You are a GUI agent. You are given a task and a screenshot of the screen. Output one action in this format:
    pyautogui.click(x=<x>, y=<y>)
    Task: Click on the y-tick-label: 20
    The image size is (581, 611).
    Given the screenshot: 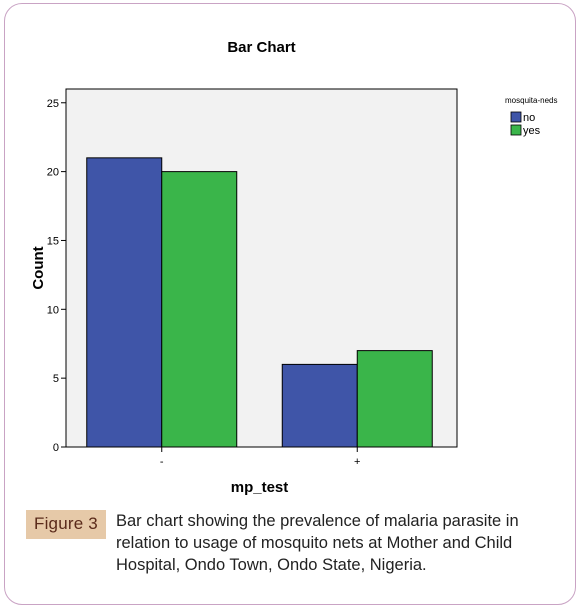 What is the action you would take?
    pyautogui.click(x=53, y=173)
    